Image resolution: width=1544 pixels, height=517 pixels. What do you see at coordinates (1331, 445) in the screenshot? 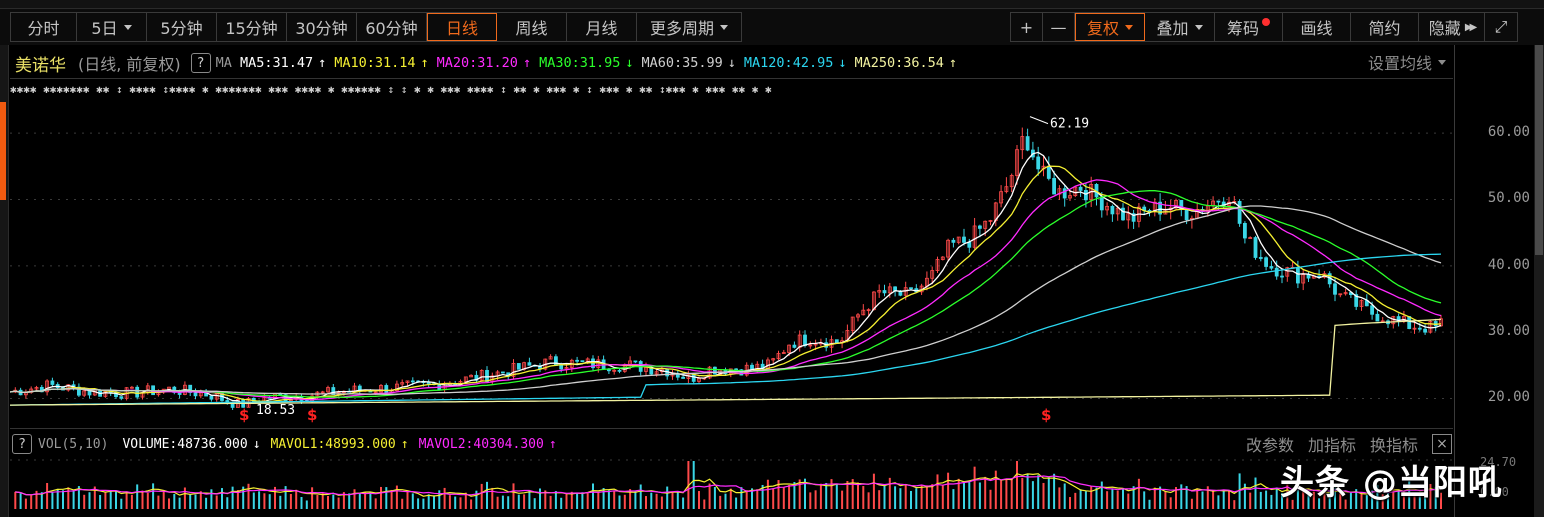
I see `add-indicator-button: 加指标` at bounding box center [1331, 445].